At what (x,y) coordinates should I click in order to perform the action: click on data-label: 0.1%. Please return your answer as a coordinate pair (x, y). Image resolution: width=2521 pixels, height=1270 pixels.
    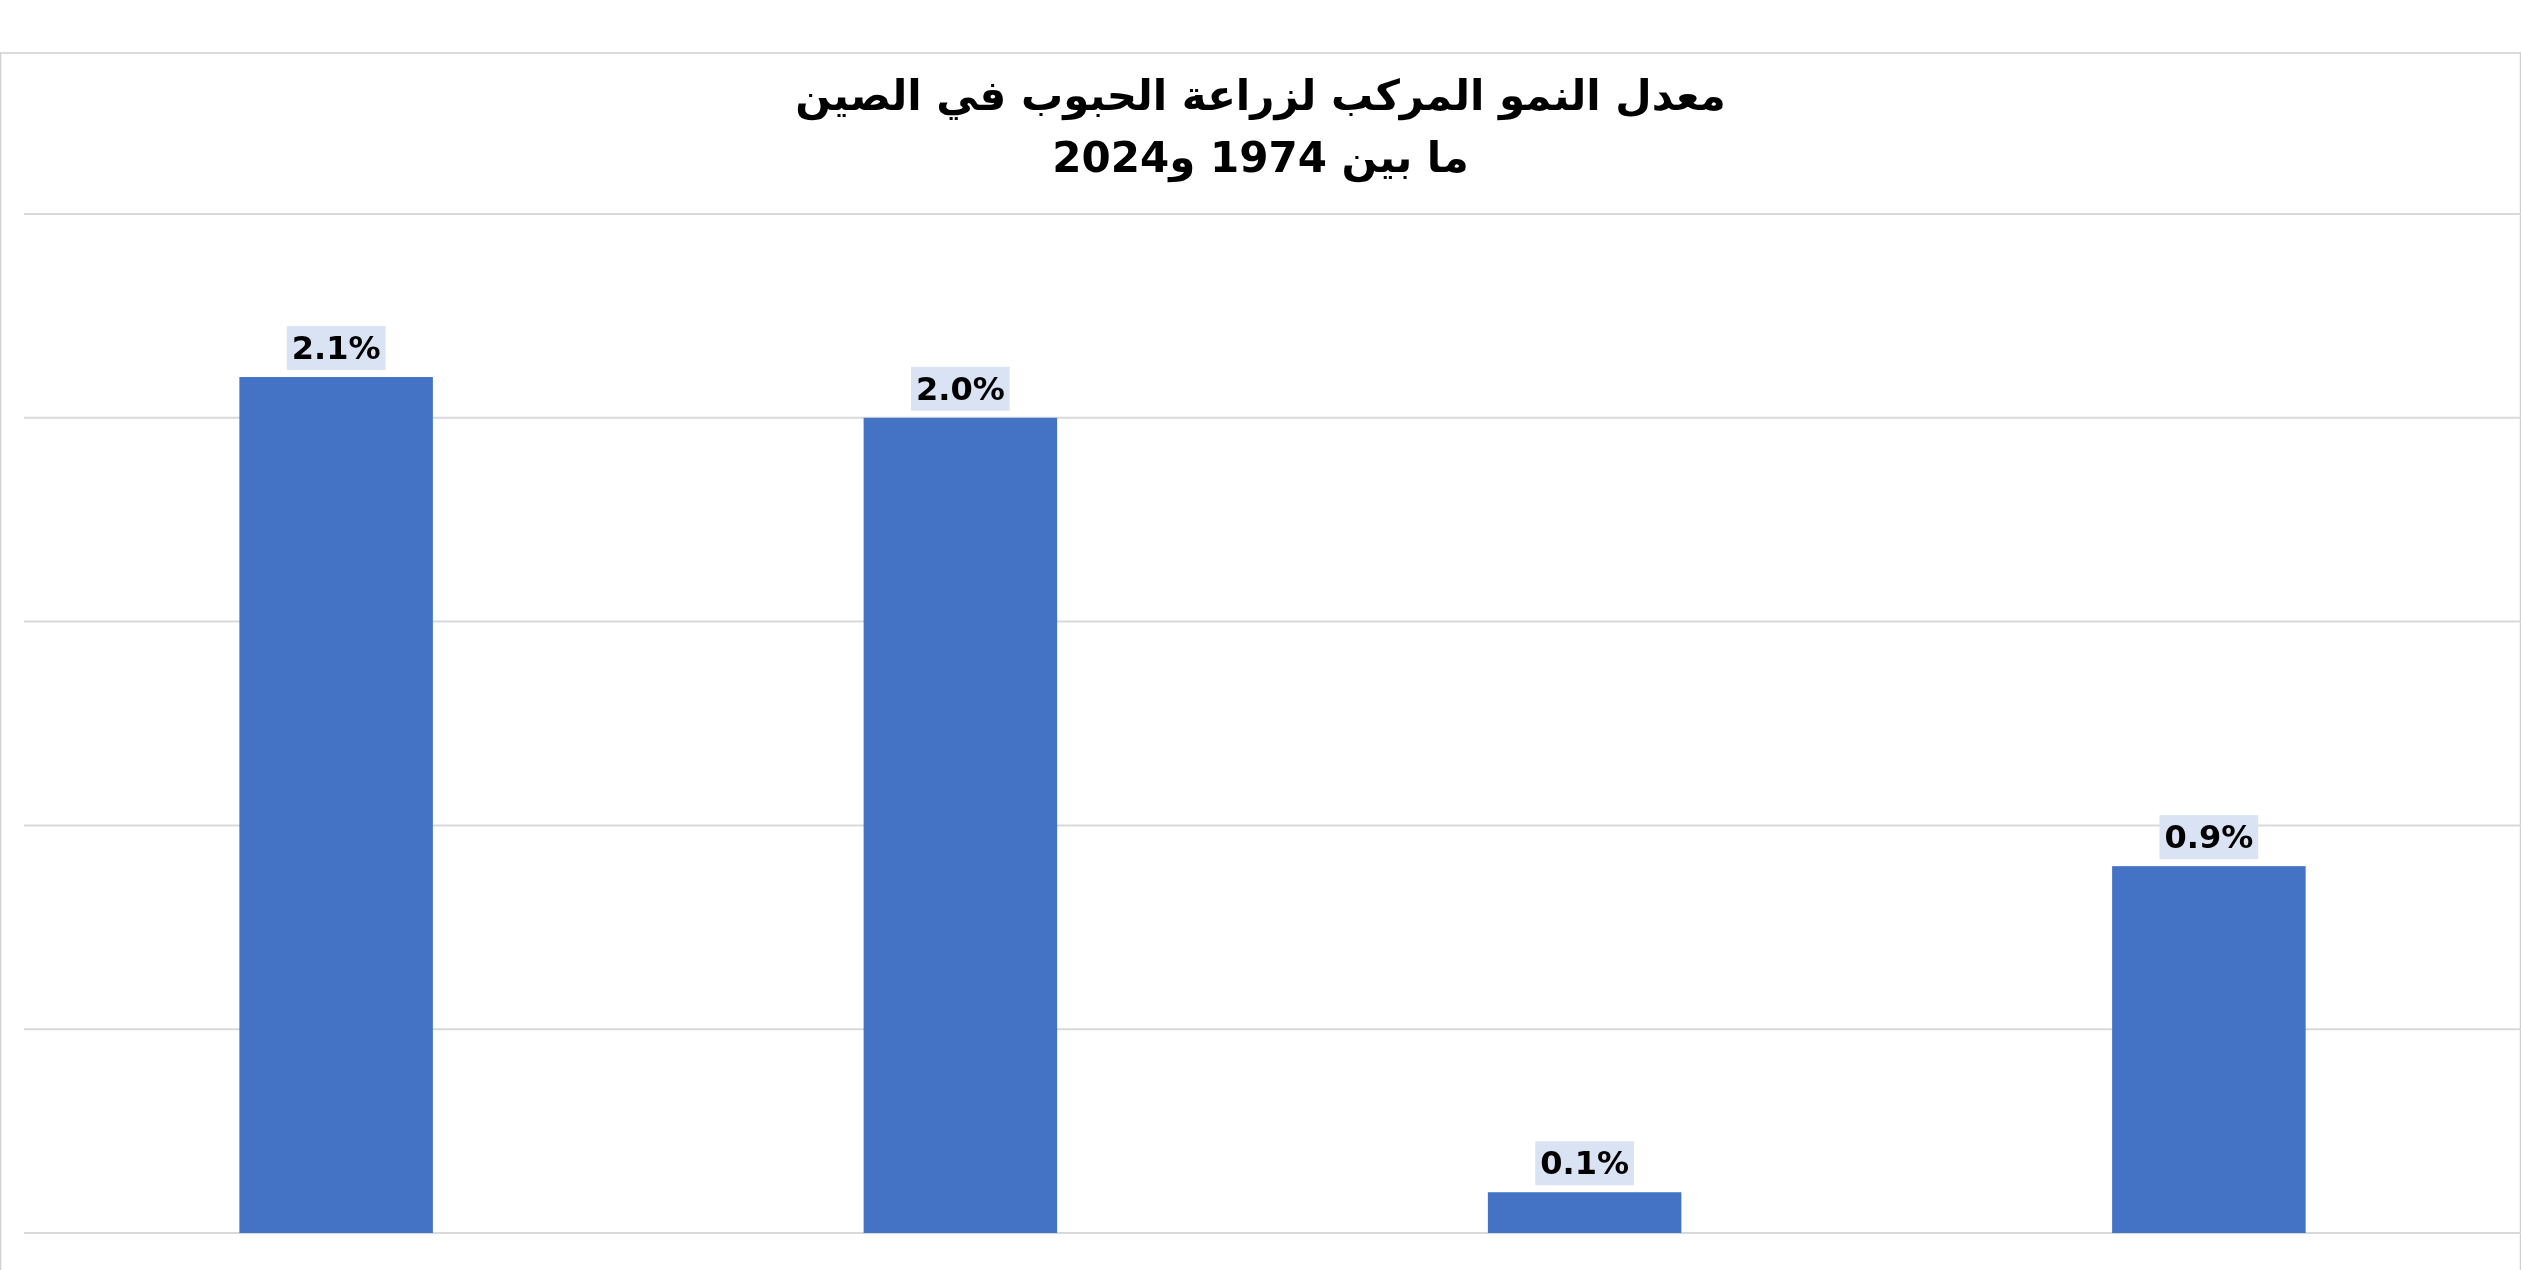
    Looking at the image, I should click on (1584, 1163).